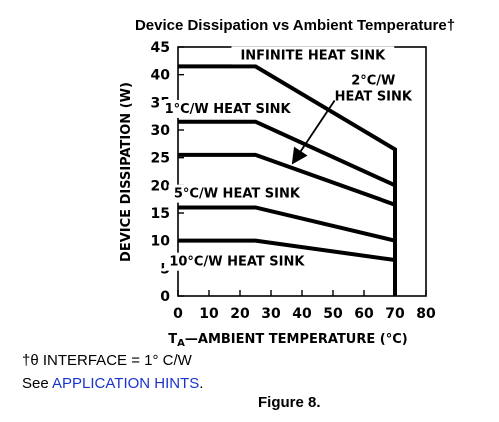 The width and height of the screenshot is (499, 422). Describe the element at coordinates (165, 297) in the screenshot. I see `y-tick-label: 0` at that location.